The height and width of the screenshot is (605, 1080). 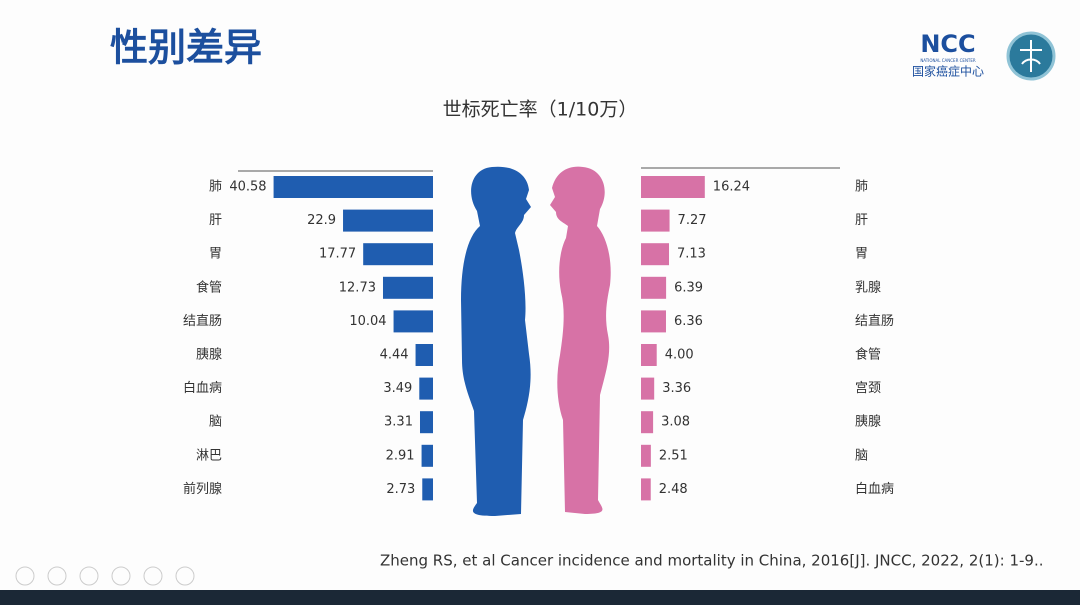 I want to click on slide-title: 性别差异, so click(x=186, y=48).